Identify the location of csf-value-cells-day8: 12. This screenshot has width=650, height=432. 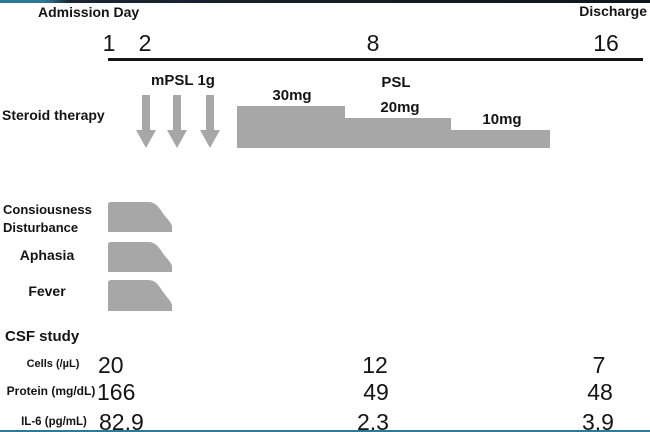
(375, 365).